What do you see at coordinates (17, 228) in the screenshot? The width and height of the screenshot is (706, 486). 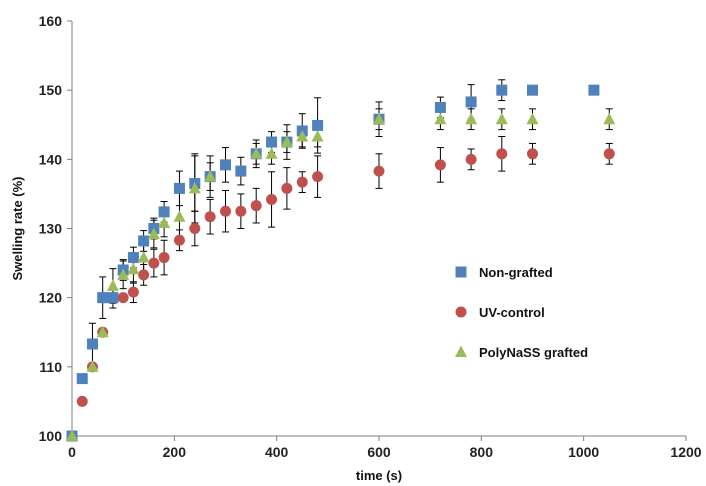 I see `y-axis-title: Swelling rate (%)` at bounding box center [17, 228].